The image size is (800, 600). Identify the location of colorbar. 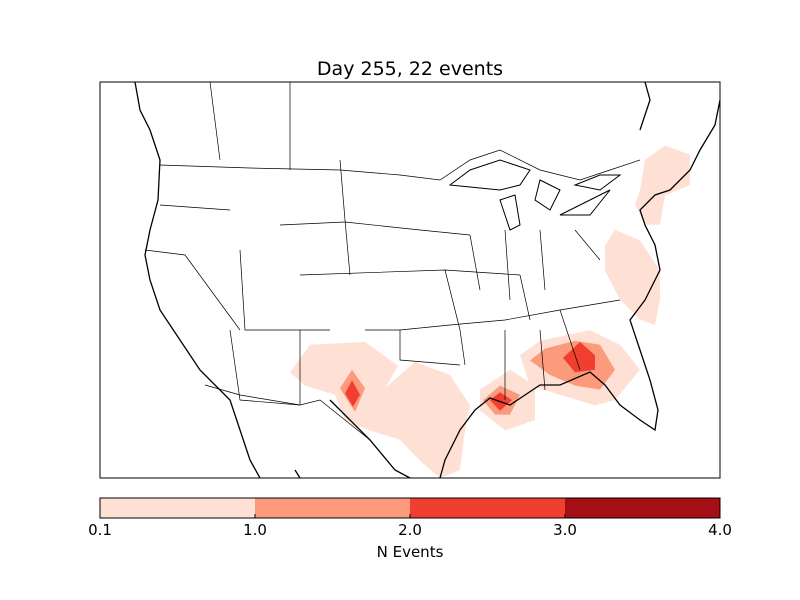
(410, 508).